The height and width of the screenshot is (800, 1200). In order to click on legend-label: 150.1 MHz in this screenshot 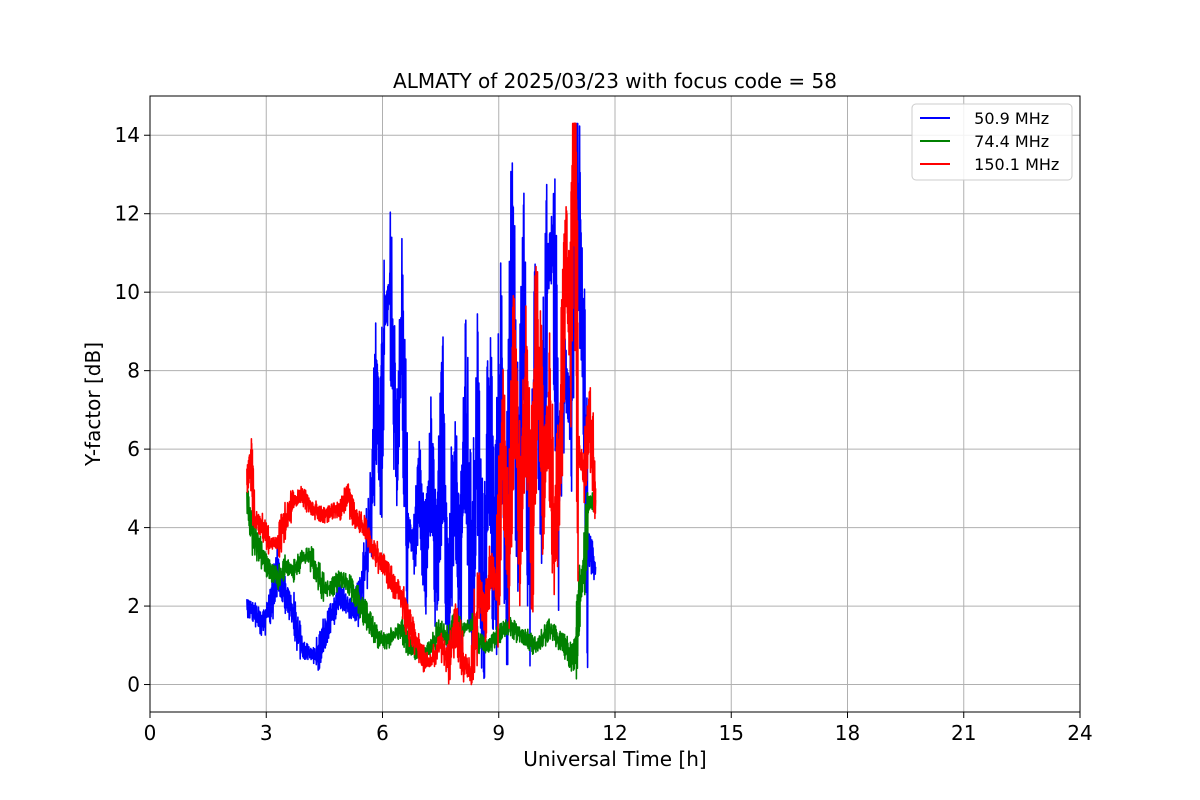, I will do `click(1011, 164)`.